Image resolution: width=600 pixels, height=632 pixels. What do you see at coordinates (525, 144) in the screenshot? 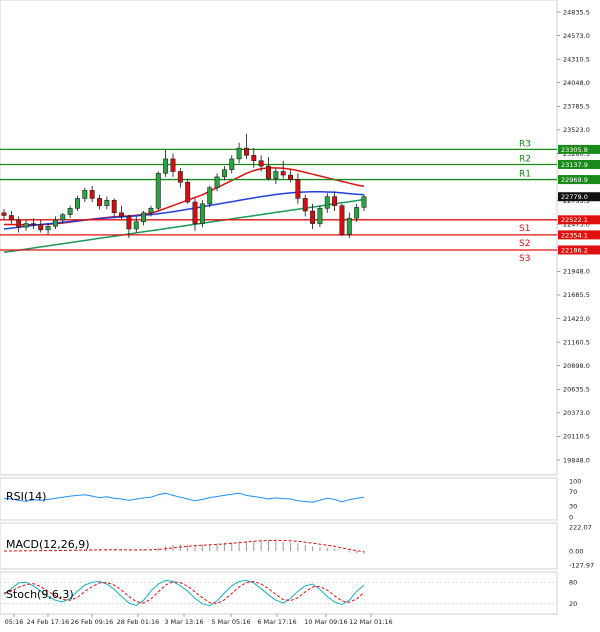
I see `level-name-r3: R3` at bounding box center [525, 144].